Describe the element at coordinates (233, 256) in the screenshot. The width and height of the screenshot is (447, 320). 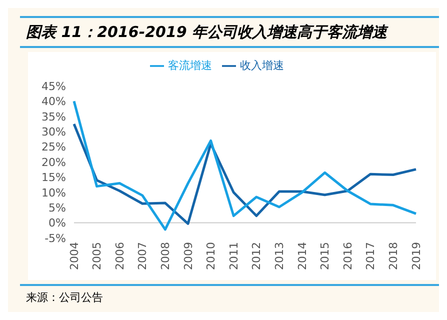
I see `x-tick-label: 2011` at that location.